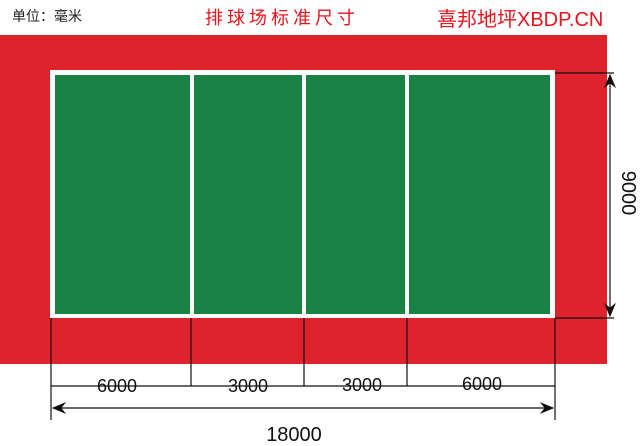 This screenshot has height=446, width=640. I want to click on front-zone-right, so click(355, 194).